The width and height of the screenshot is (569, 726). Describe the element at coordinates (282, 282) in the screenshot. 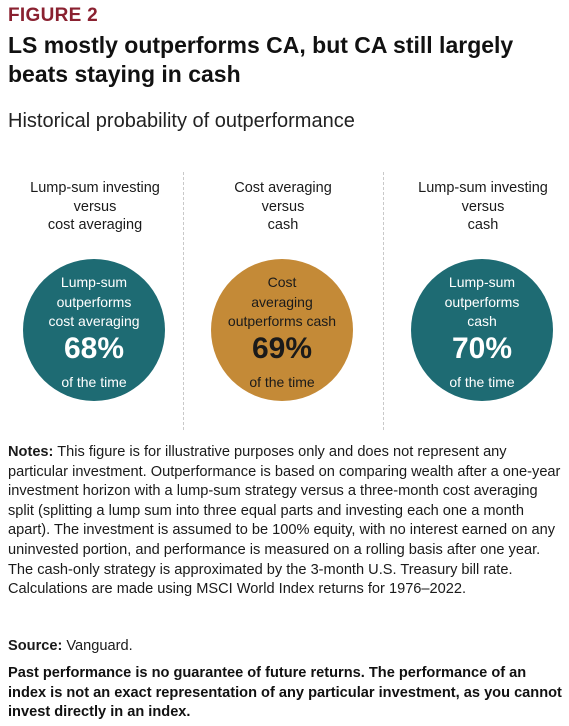

I see `circle-text-line: Cost` at that location.